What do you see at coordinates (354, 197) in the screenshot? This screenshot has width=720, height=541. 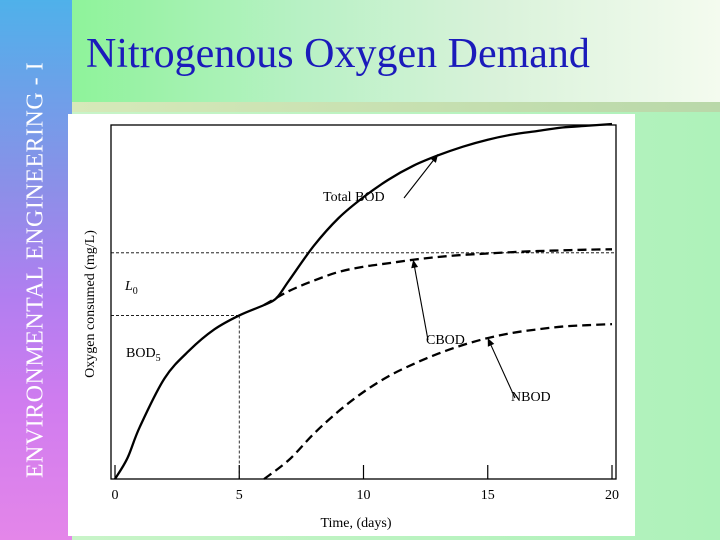 I see `total-bod-annotation-label: Total BOD` at bounding box center [354, 197].